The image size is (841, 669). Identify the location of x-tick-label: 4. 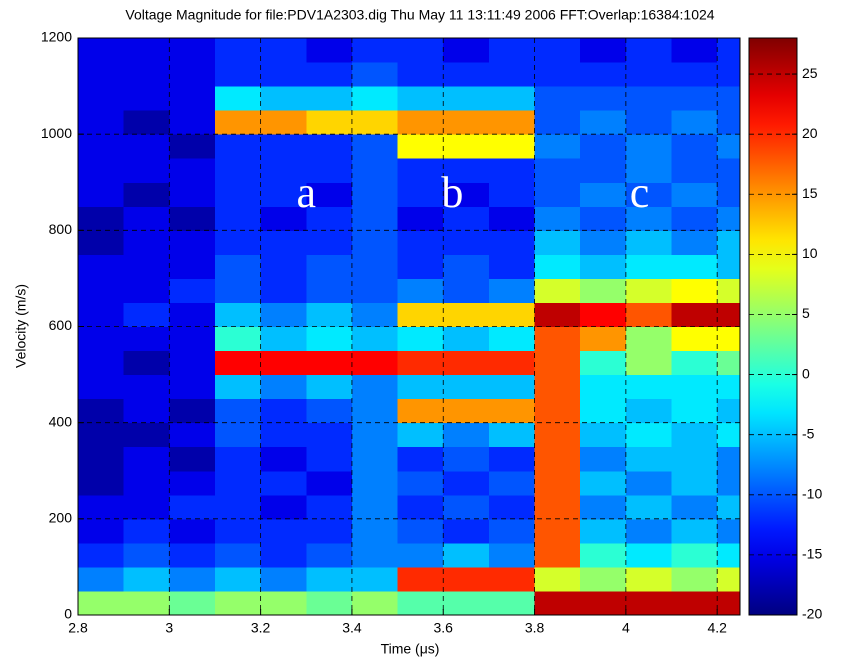
(626, 628).